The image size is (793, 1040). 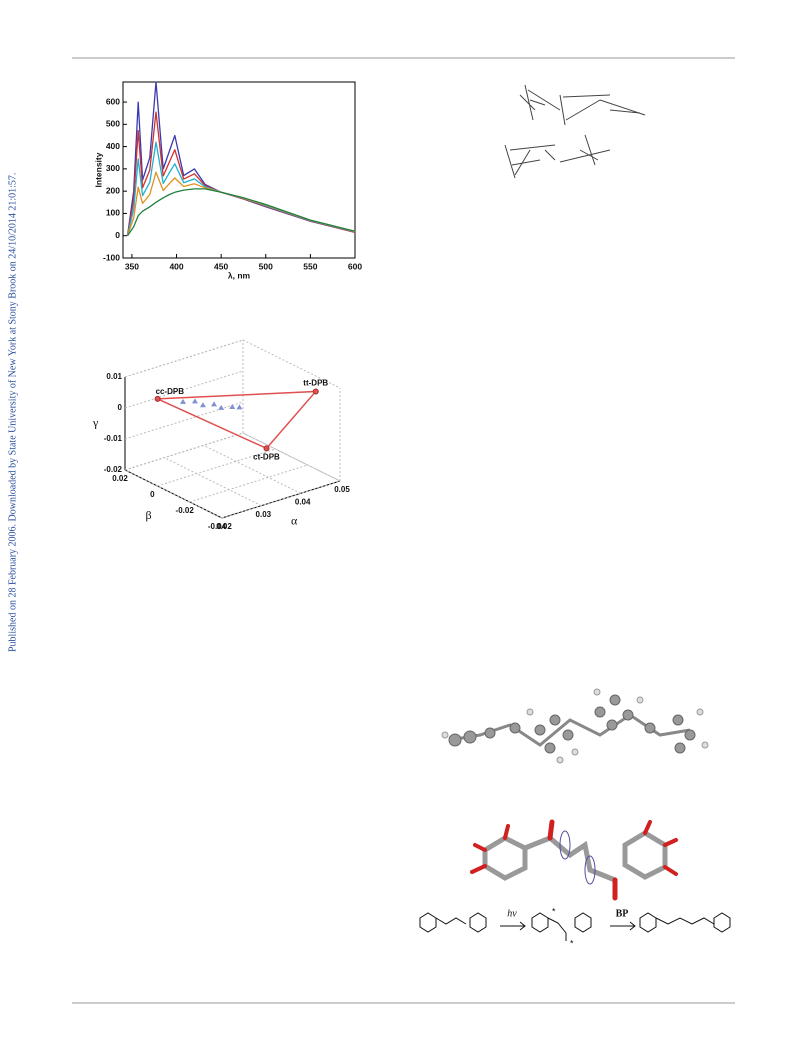 What do you see at coordinates (185, 510) in the screenshot?
I see `beta-tick-label: -0.02` at bounding box center [185, 510].